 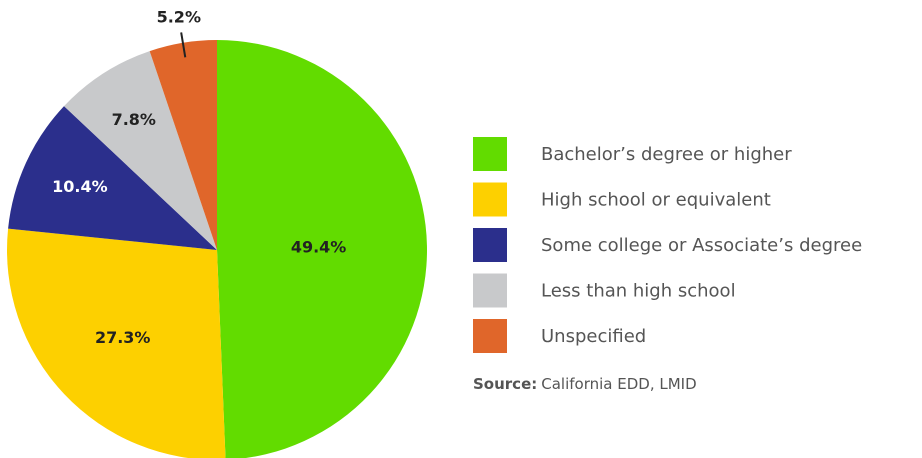 What do you see at coordinates (618, 384) in the screenshot?
I see `source-text: California EDD, LMID` at bounding box center [618, 384].